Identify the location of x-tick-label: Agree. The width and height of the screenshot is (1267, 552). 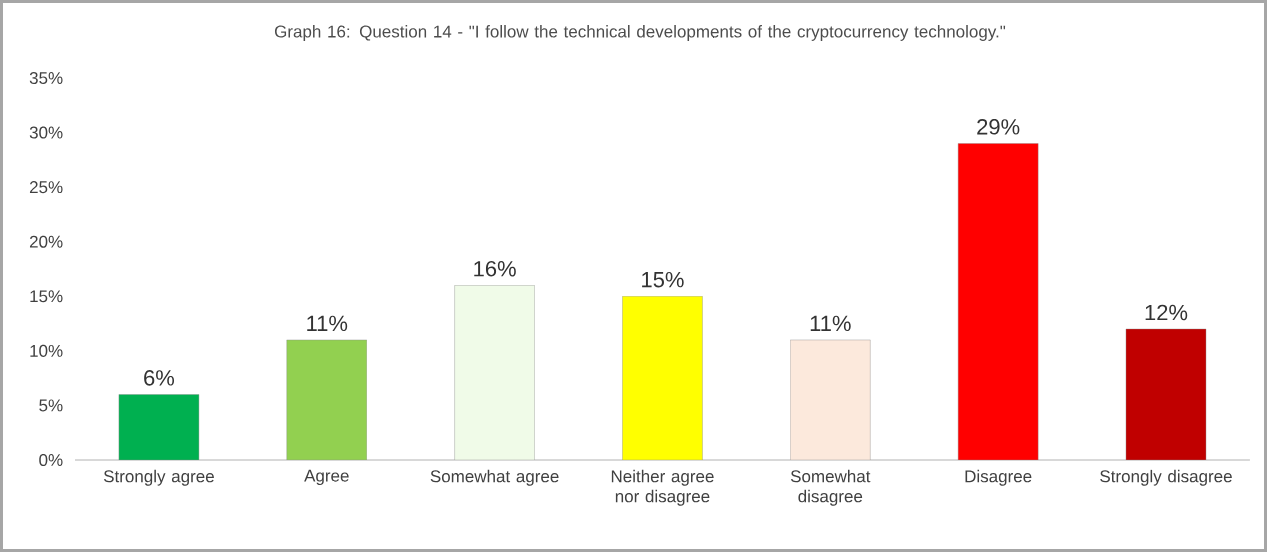
(326, 477).